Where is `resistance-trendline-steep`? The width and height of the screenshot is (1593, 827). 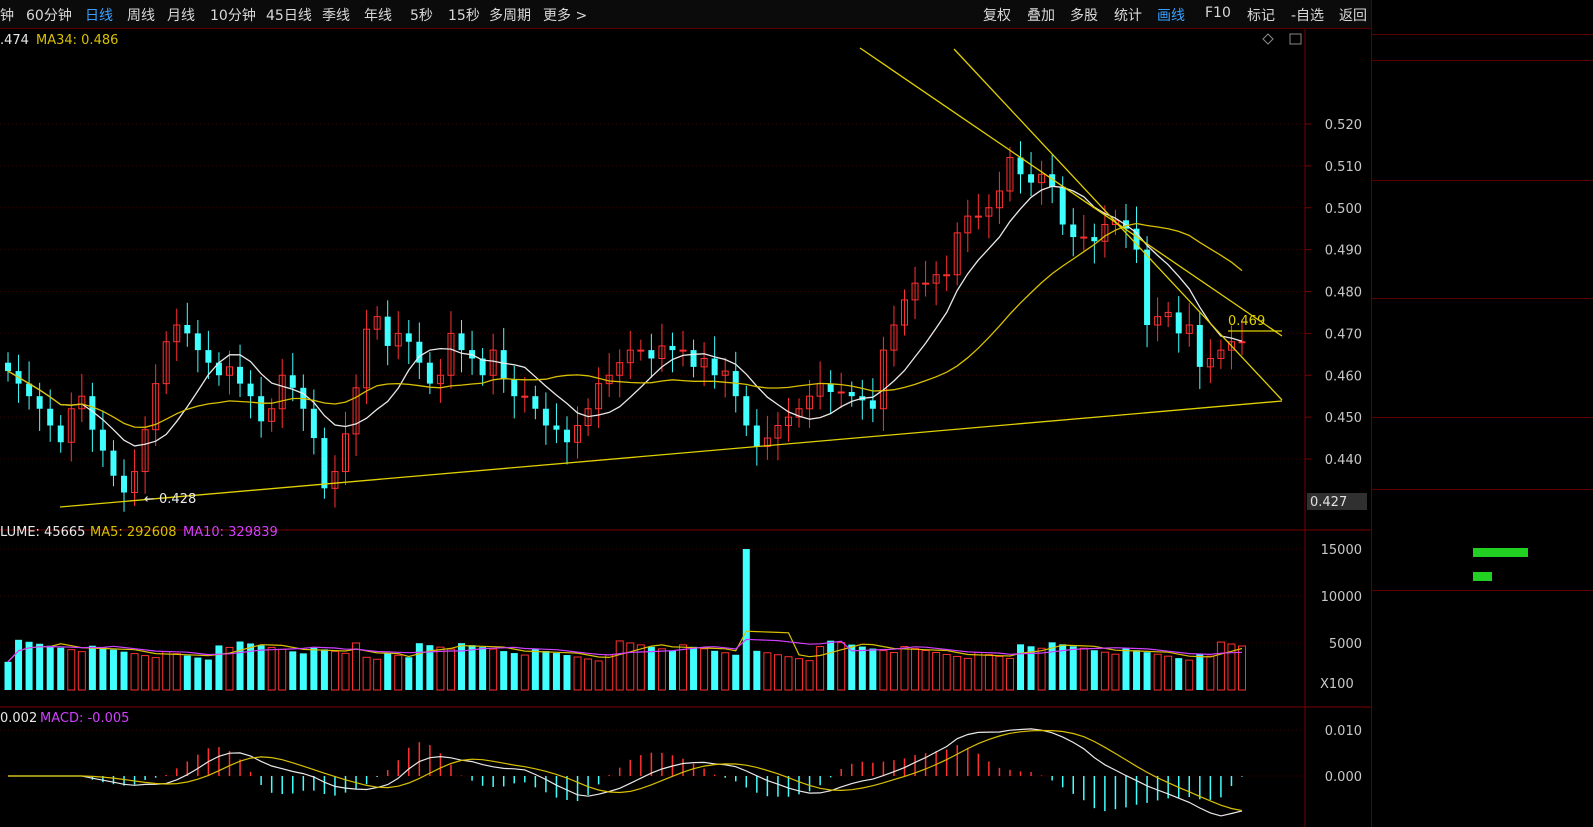 resistance-trendline-steep is located at coordinates (1118, 224).